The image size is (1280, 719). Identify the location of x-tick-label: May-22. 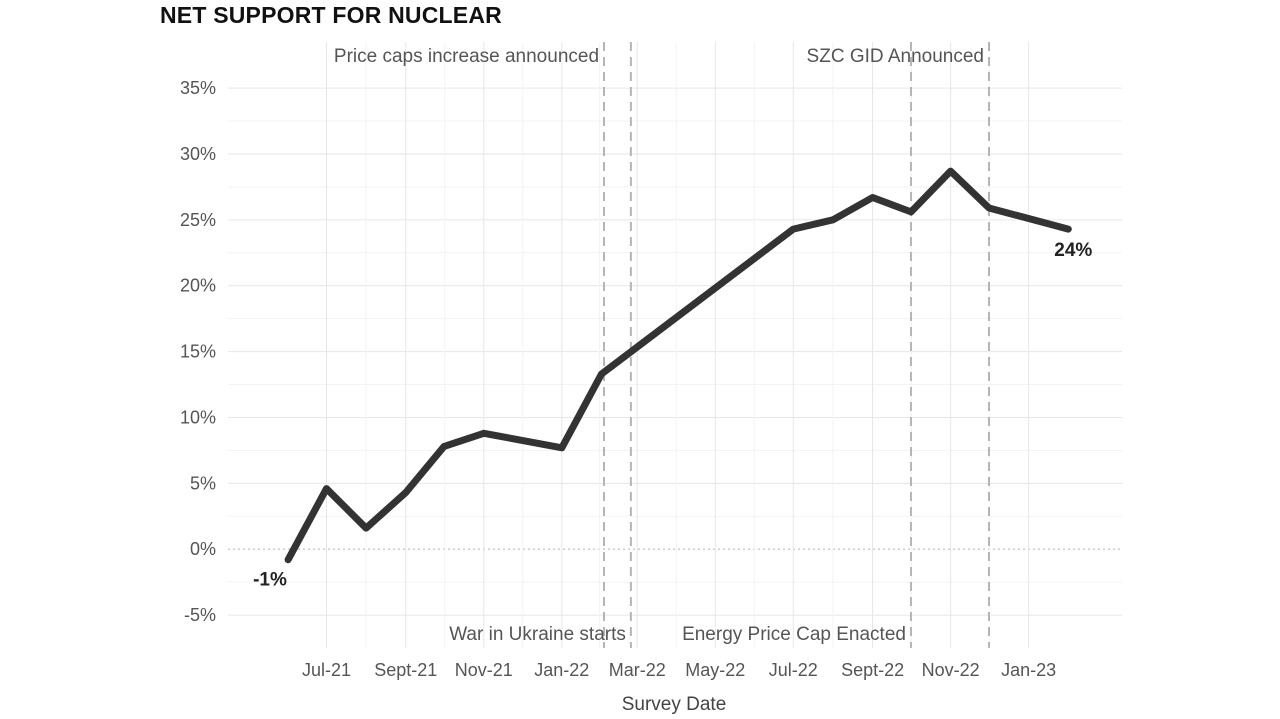
(715, 670).